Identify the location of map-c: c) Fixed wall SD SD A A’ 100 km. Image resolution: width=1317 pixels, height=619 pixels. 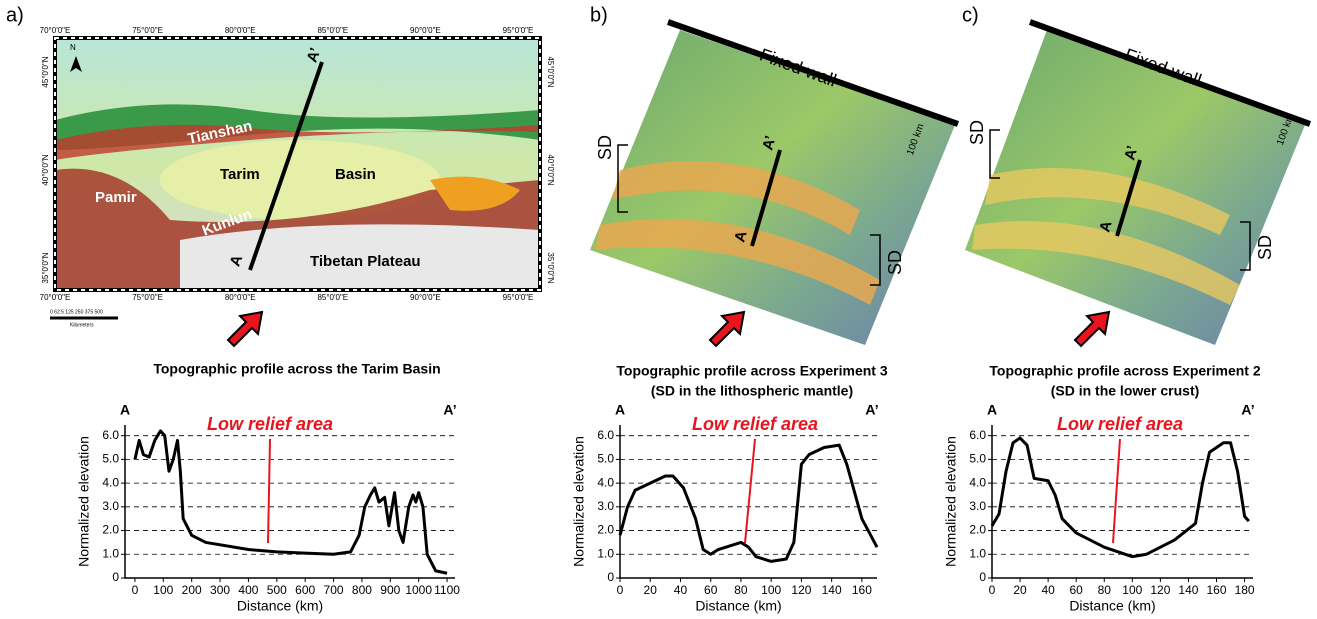
(1137, 176).